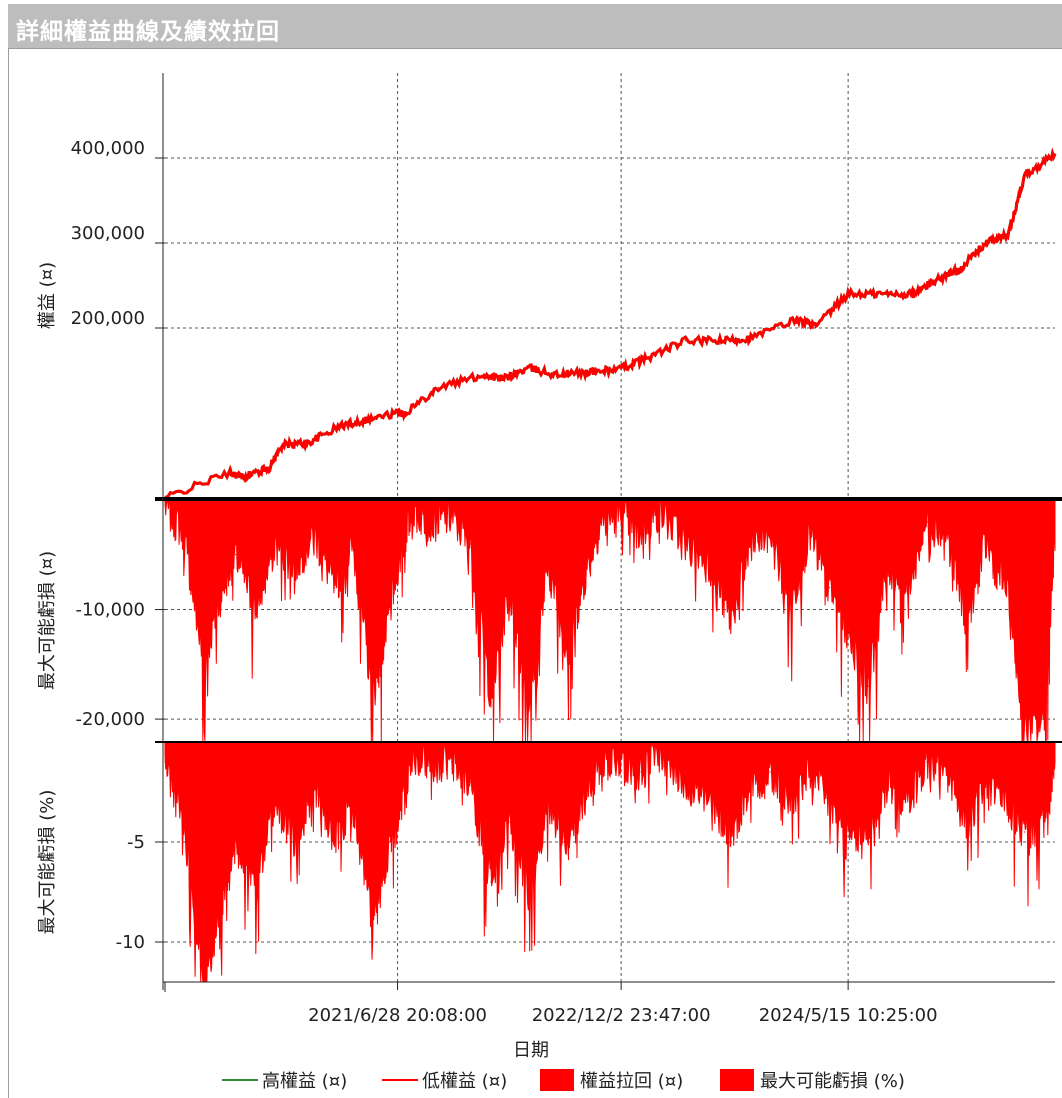 The height and width of the screenshot is (1098, 1062). I want to click on legend-item-high-equity: 高權益 (¤), so click(284, 1080).